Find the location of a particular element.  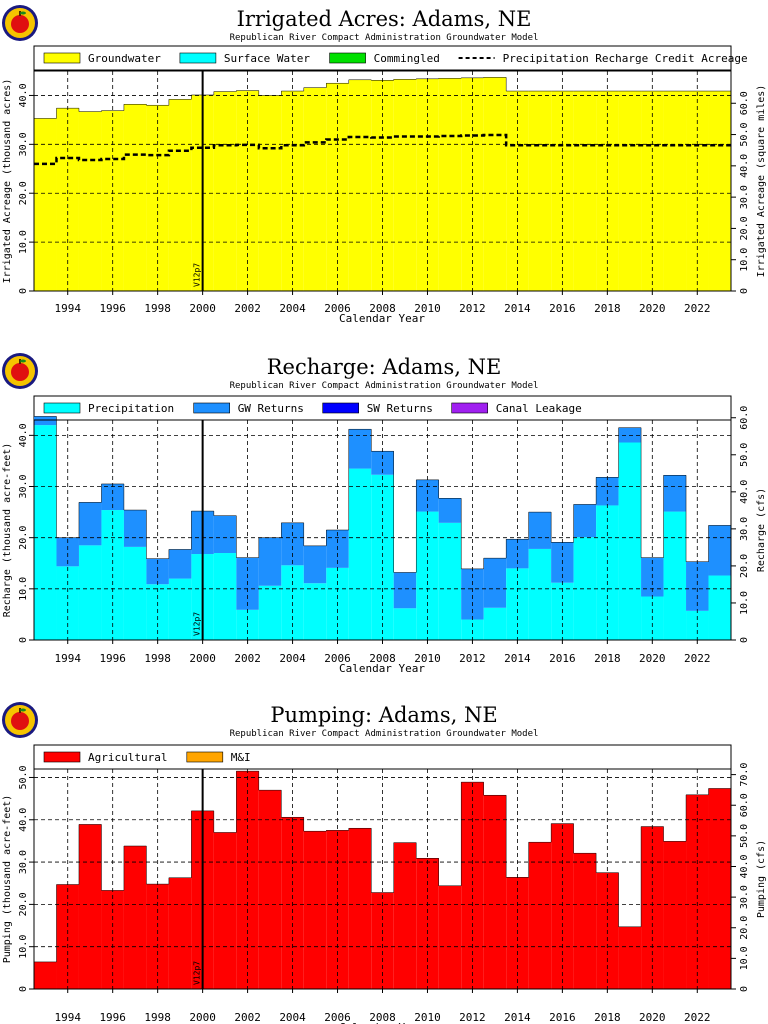

bar-agricultural-2020 is located at coordinates (652, 907).